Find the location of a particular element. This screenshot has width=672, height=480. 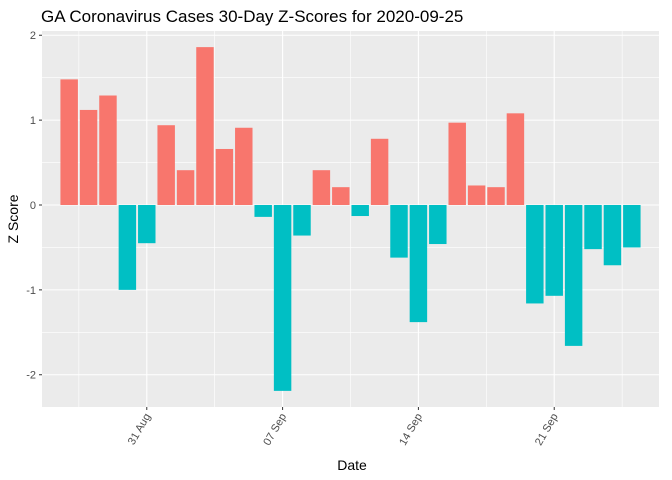

x-tick-label: 21 Sep is located at coordinates (547, 430).